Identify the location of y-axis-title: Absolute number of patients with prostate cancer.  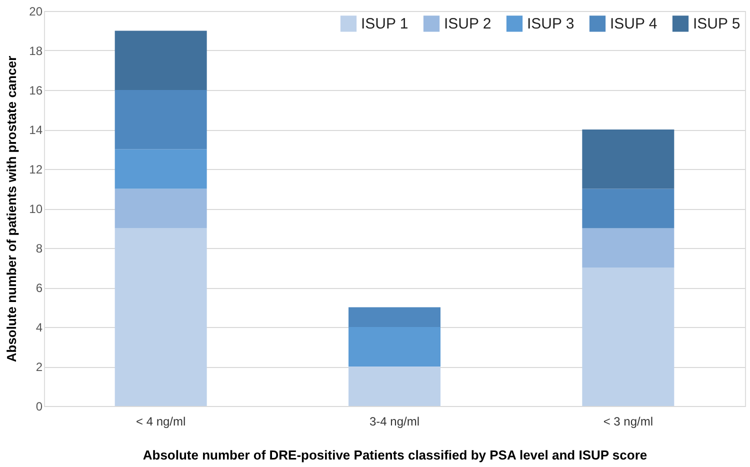
(12, 209).